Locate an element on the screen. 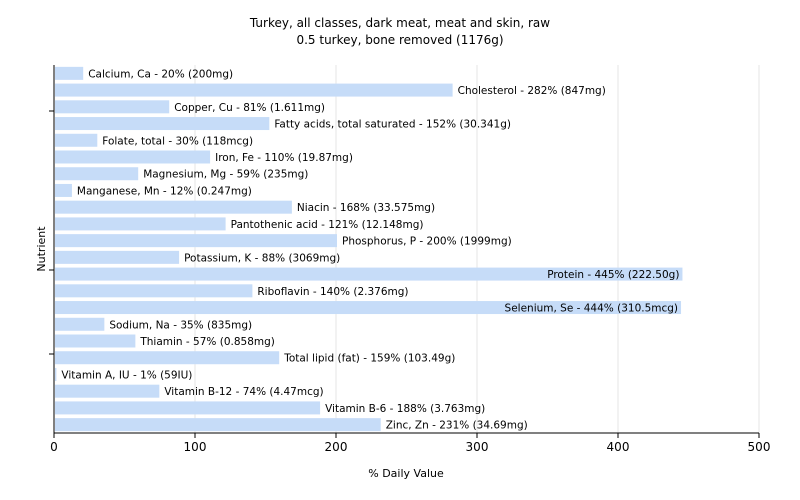 The height and width of the screenshot is (500, 800). bar-label: Magnesium, Mg - 59% (235mg) is located at coordinates (225, 175).